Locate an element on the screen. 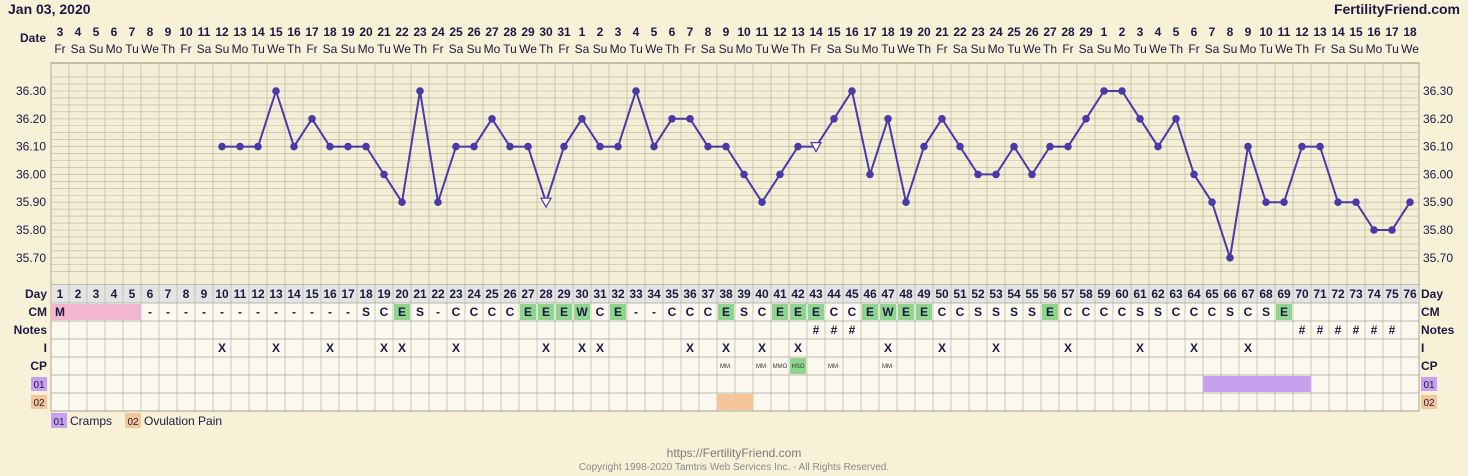 The image size is (1468, 476). row-label-cp: CP is located at coordinates (38, 366).